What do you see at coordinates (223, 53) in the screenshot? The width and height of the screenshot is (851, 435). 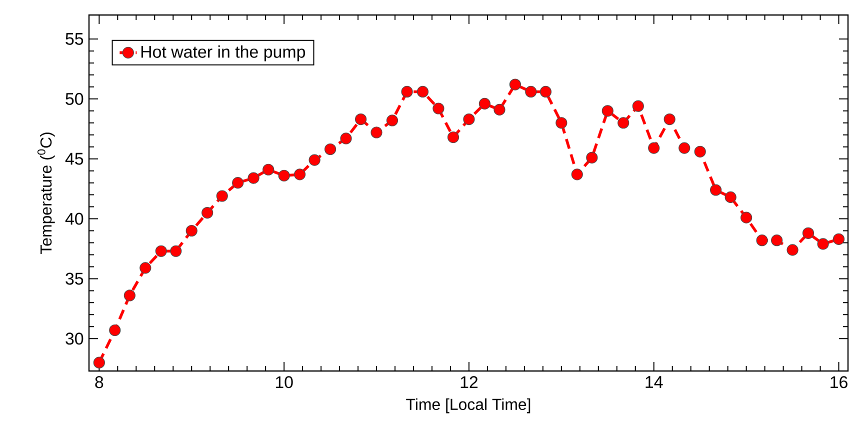 I see `legend-label: Hot water in the pump` at bounding box center [223, 53].